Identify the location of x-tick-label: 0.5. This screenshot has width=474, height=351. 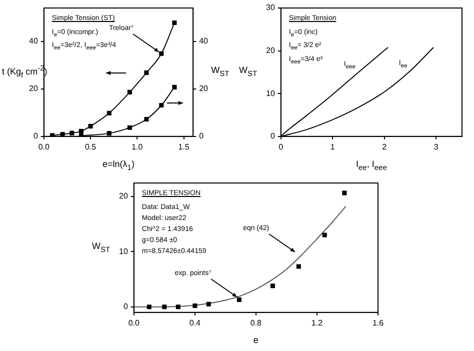
(90, 147).